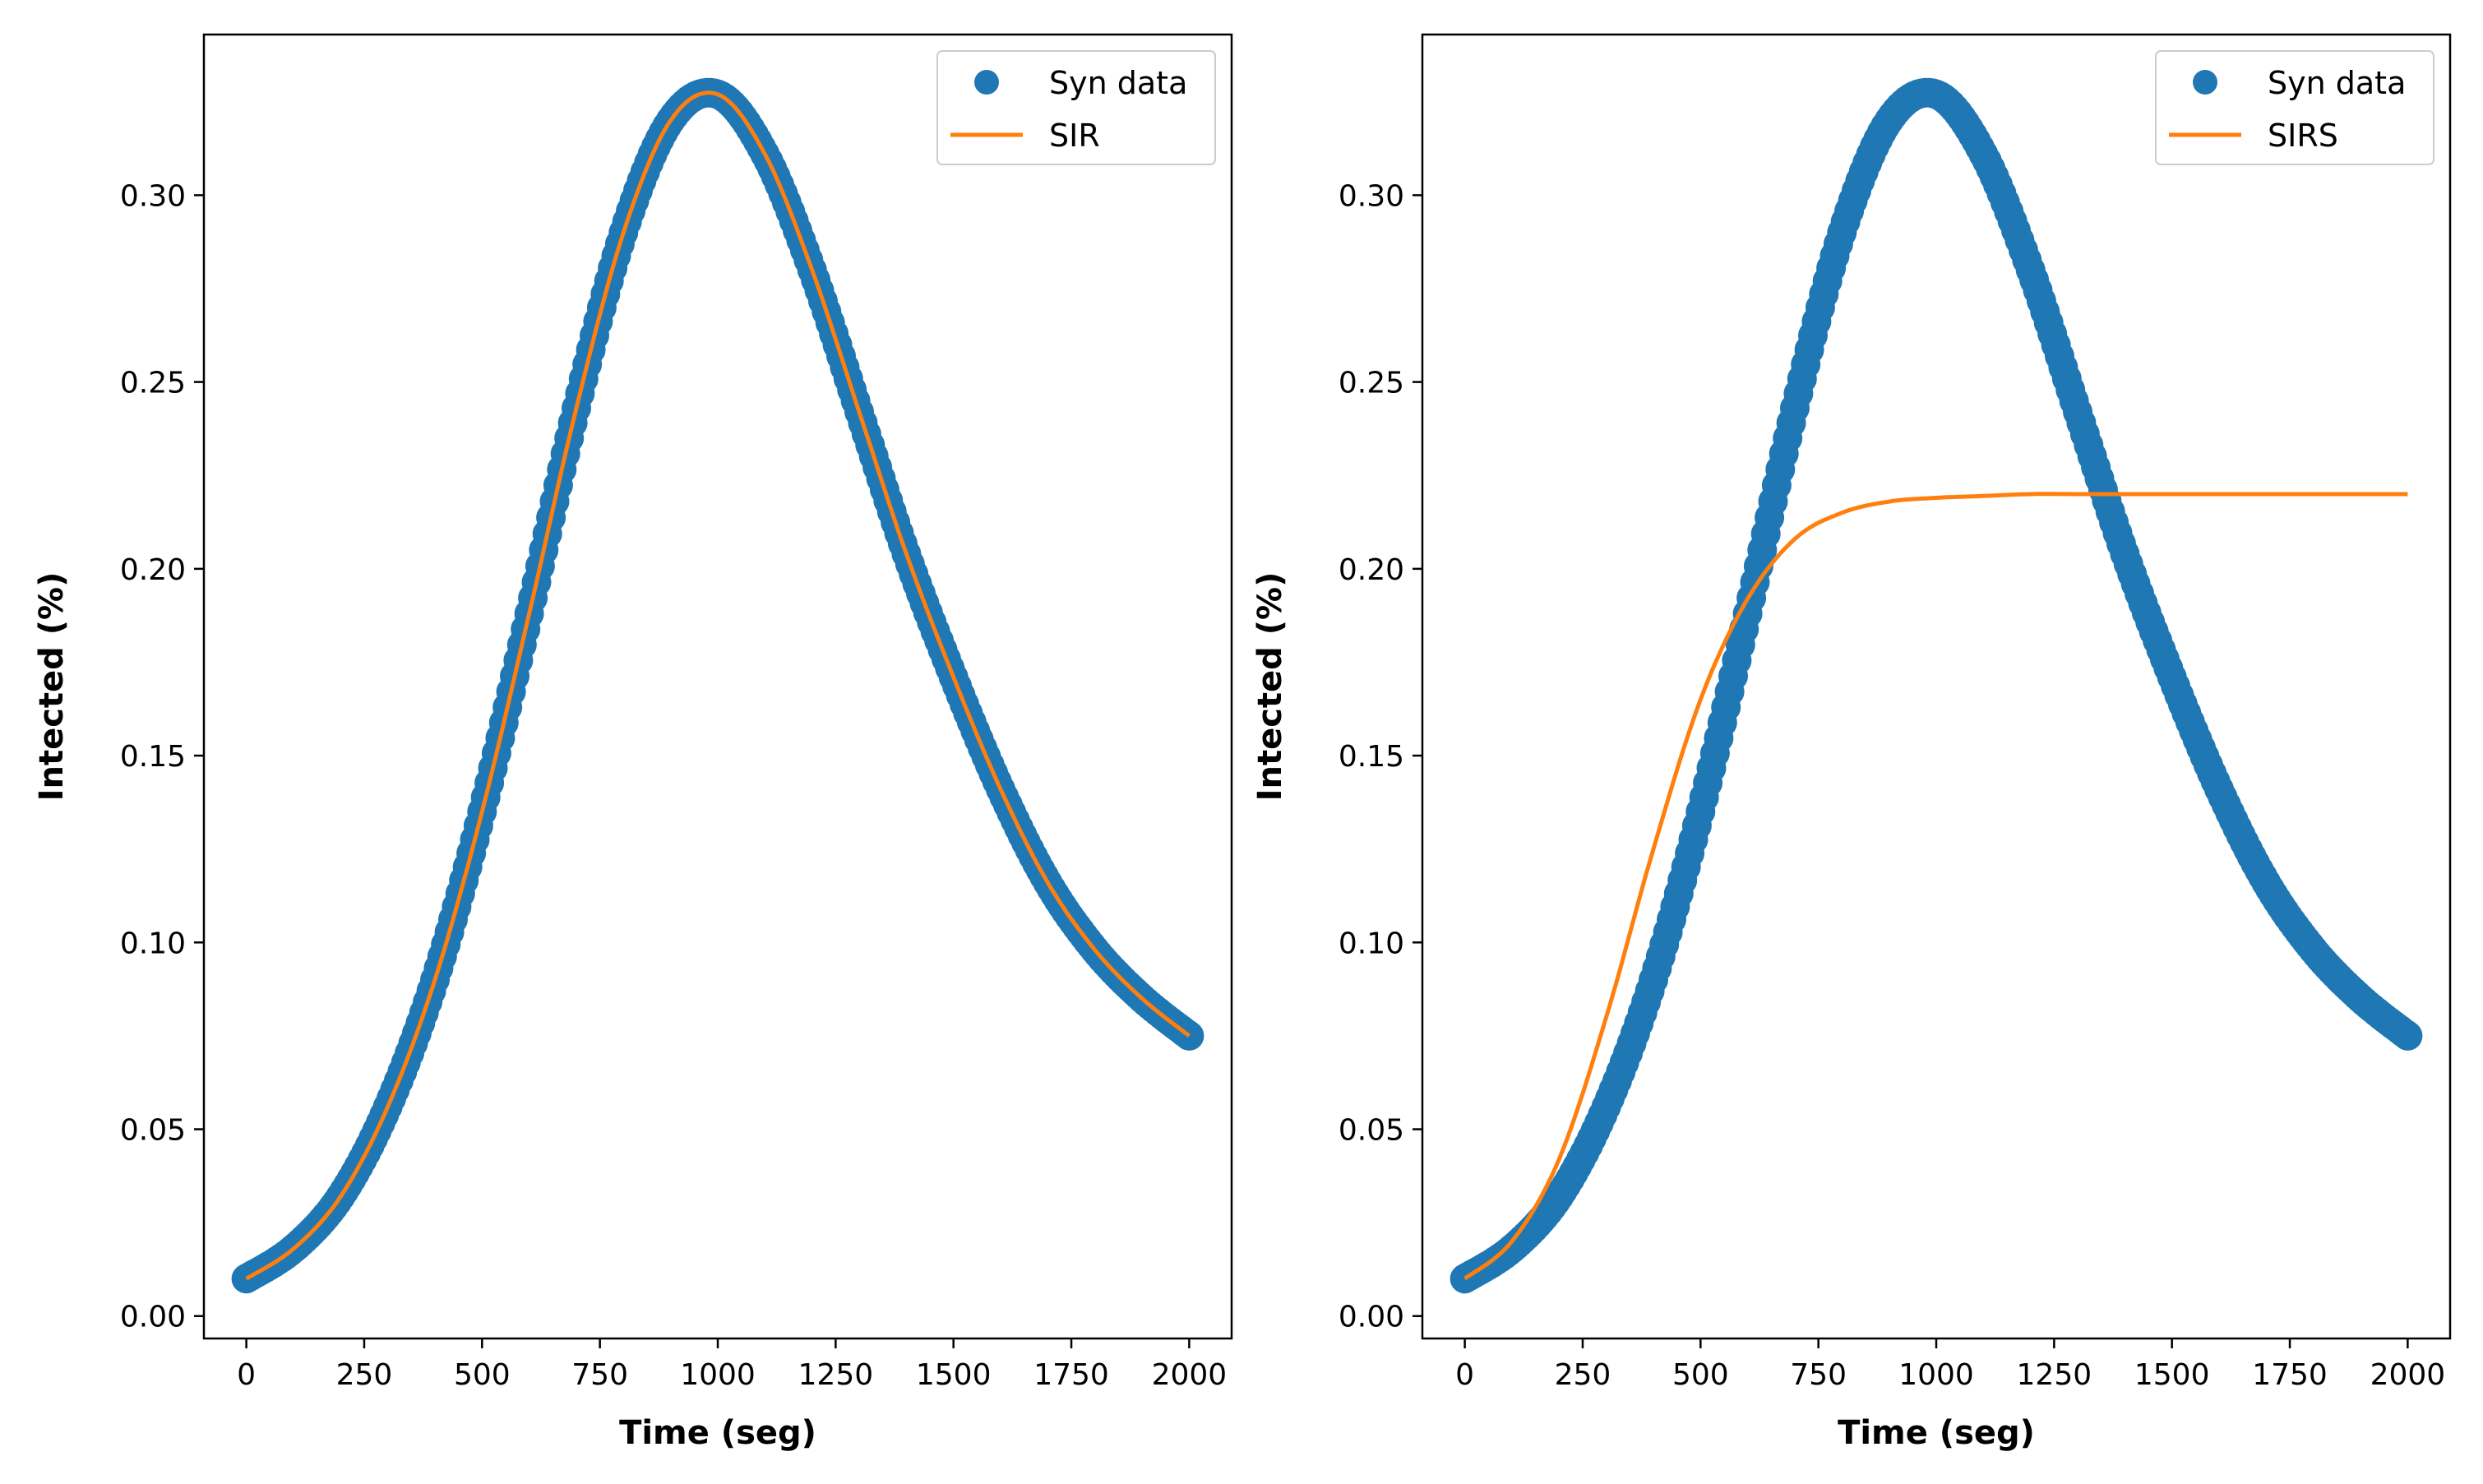  I want to click on legend: Syn data SIR, so click(1076, 108).